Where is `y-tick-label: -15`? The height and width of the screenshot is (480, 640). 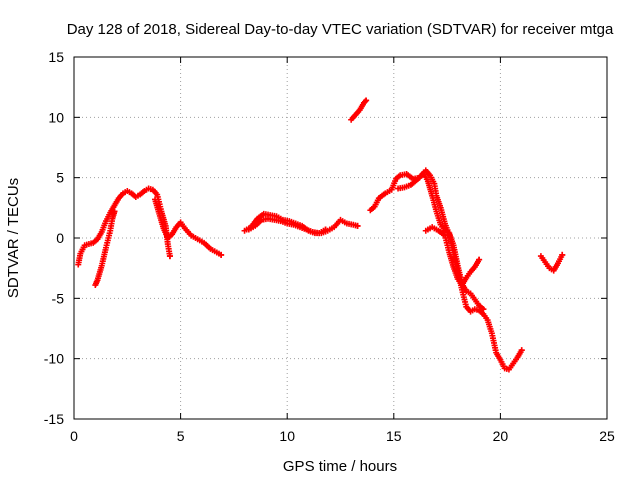 y-tick-label: -15 is located at coordinates (54, 419).